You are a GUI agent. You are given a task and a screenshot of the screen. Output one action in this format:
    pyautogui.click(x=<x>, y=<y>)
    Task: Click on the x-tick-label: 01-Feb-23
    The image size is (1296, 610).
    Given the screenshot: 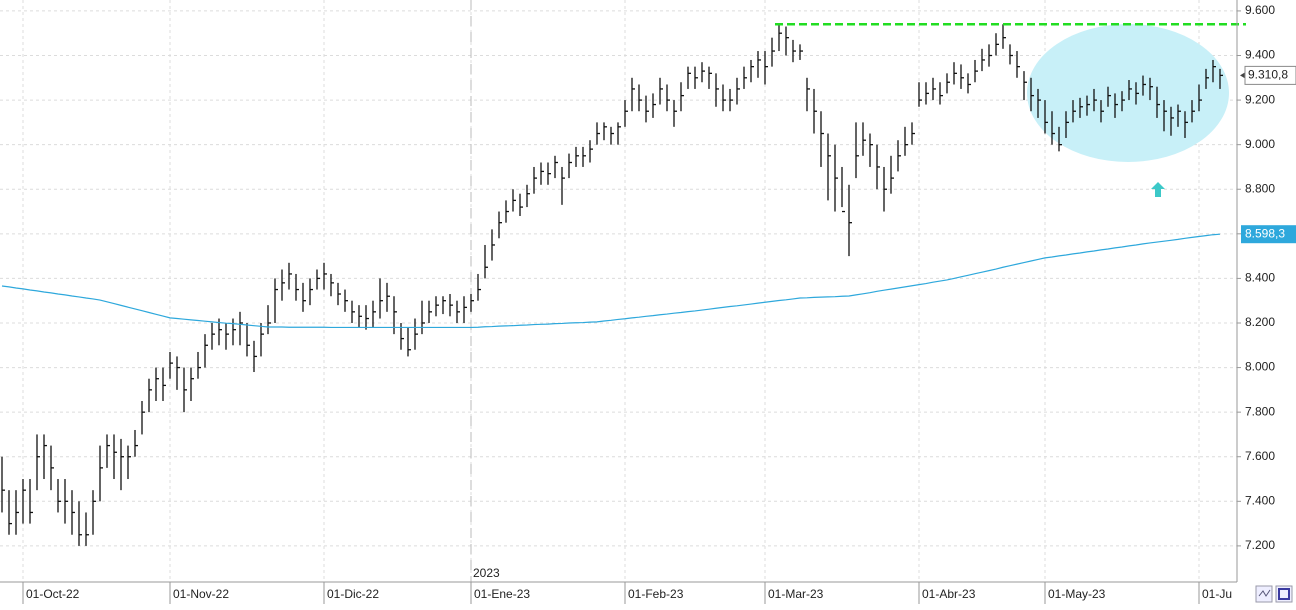 What is the action you would take?
    pyautogui.click(x=656, y=594)
    